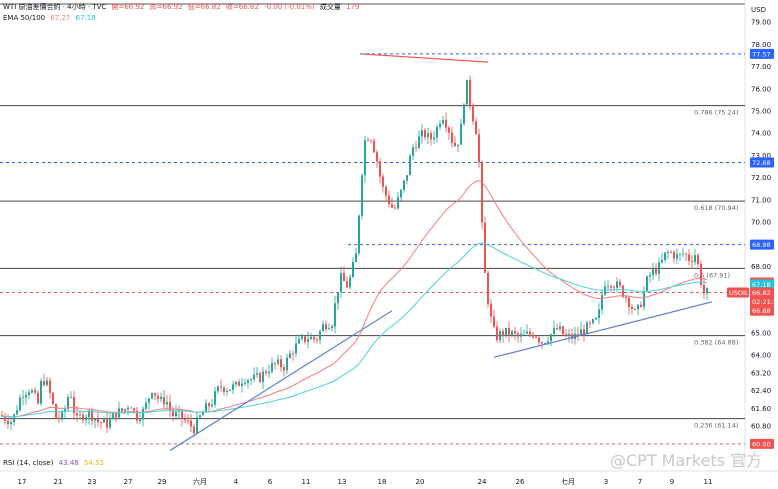 Image resolution: width=778 pixels, height=489 pixels. Describe the element at coordinates (270, 482) in the screenshot. I see `x-tick-label: 6` at that location.